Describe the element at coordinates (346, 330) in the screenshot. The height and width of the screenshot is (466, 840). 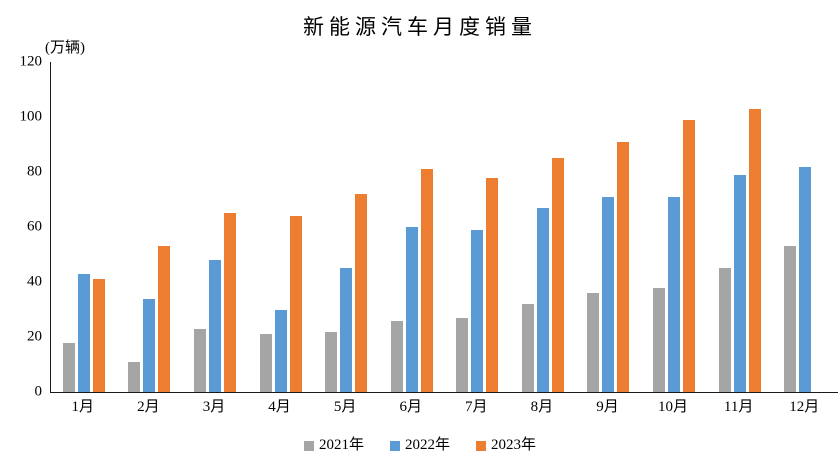
I see `bar-2022年-5月` at that location.